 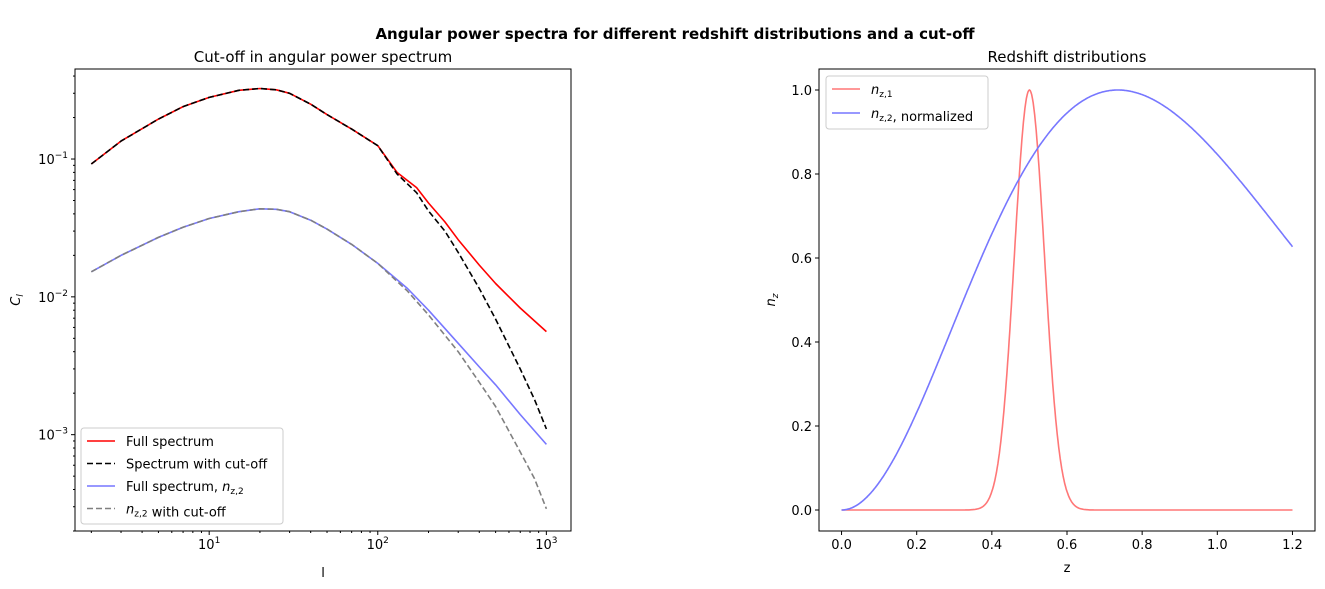 I want to click on x-tick-label: 0.4, so click(x=992, y=545).